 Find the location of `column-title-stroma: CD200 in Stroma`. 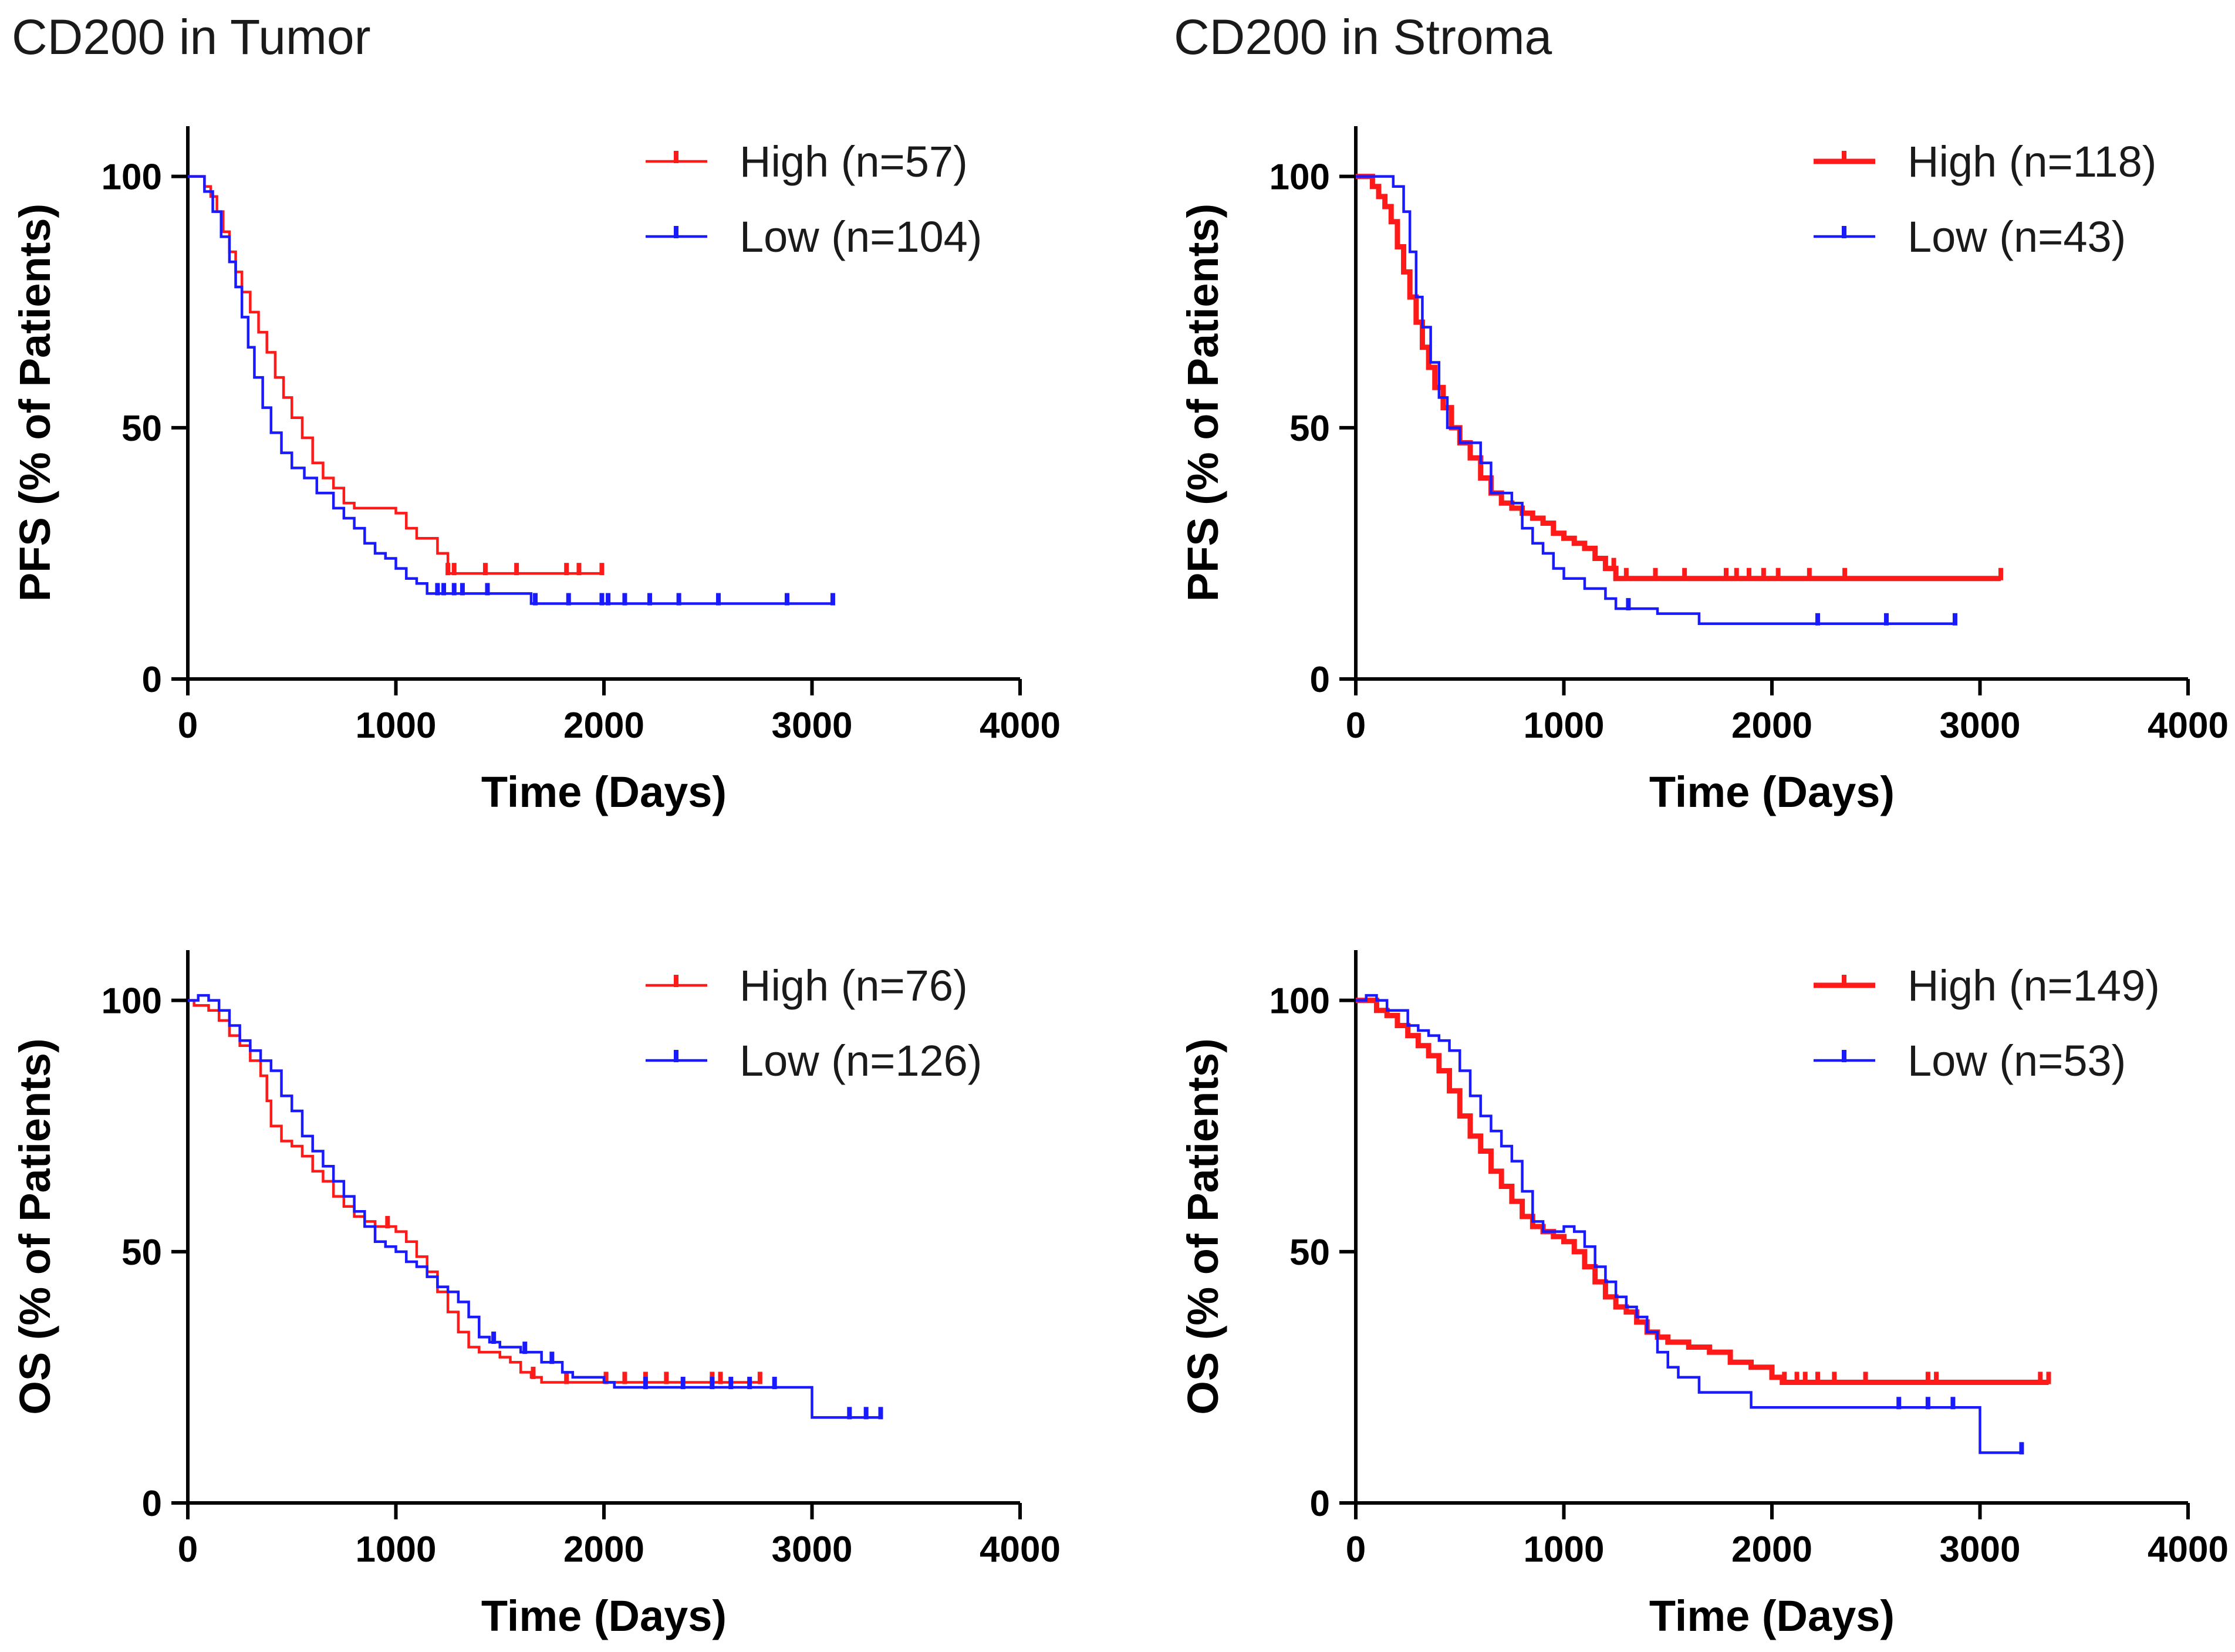

column-title-stroma: CD200 in Stroma is located at coordinates (1363, 37).